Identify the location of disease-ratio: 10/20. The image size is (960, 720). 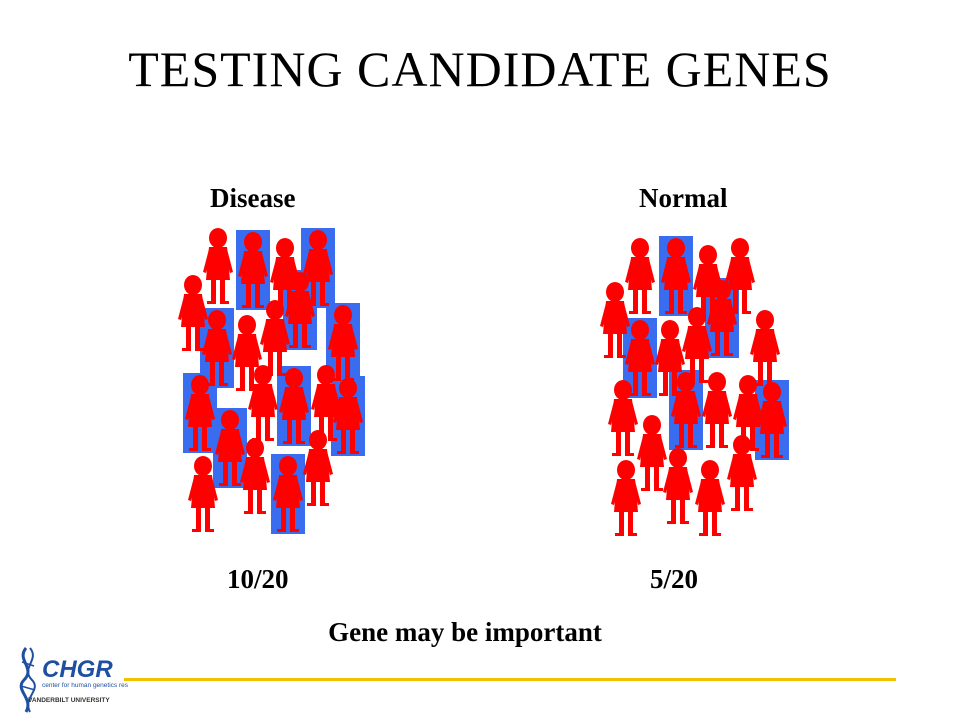
(258, 579).